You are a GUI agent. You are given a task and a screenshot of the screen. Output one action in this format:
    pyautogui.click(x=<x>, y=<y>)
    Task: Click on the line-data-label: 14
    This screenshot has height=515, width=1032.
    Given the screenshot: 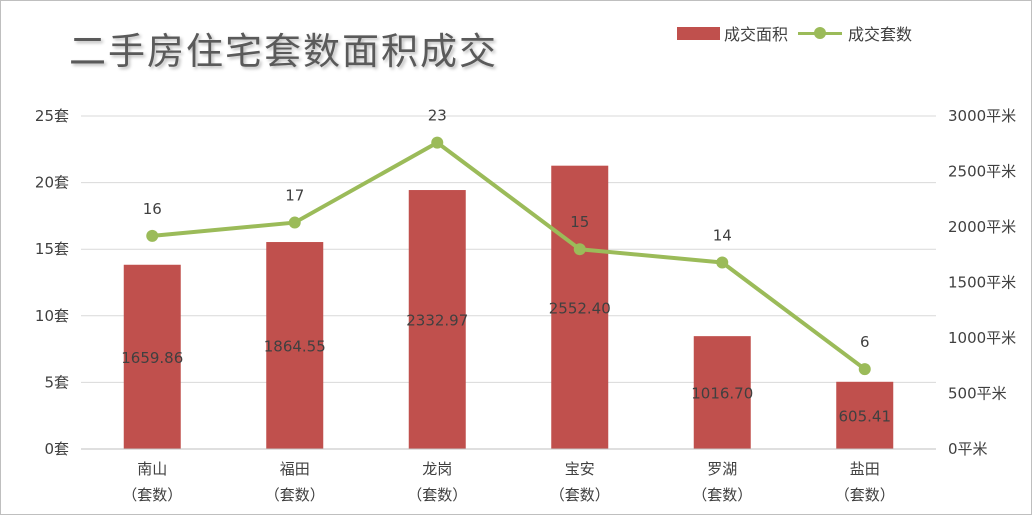 What is the action you would take?
    pyautogui.click(x=722, y=236)
    